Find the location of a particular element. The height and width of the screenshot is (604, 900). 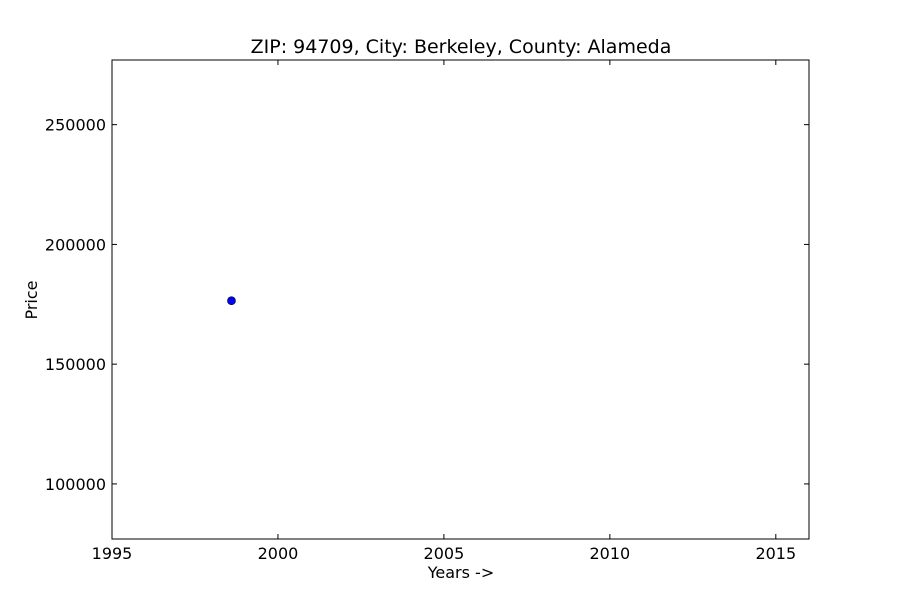

points-layer is located at coordinates (231, 300).